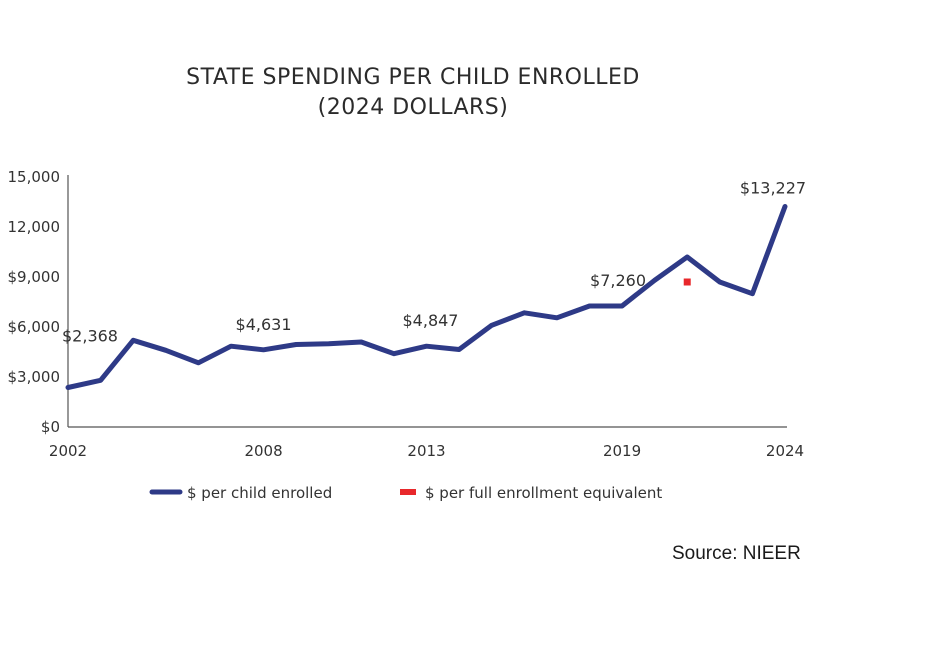 Image resolution: width=950 pixels, height=645 pixels. What do you see at coordinates (687, 282) in the screenshot?
I see `full-enrollment-point` at bounding box center [687, 282].